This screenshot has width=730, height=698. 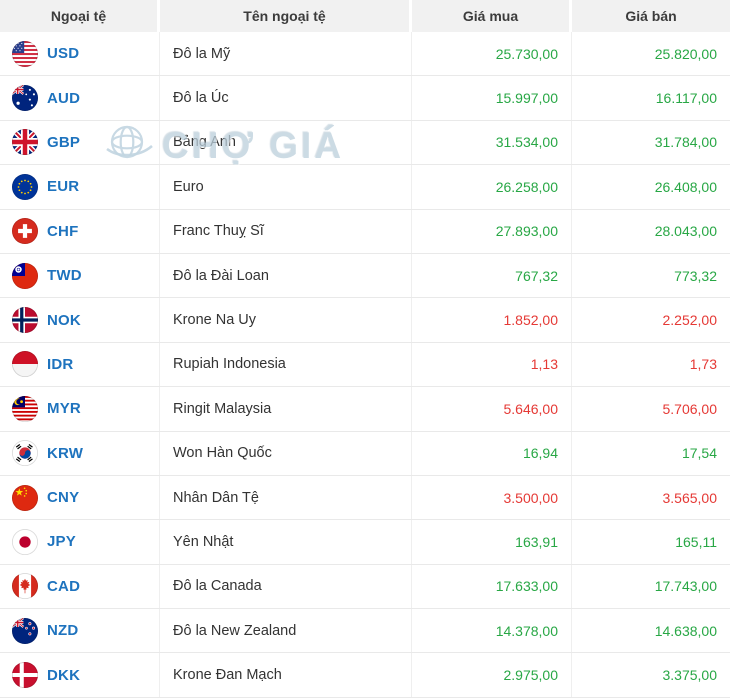 What do you see at coordinates (492, 497) in the screenshot?
I see `buy-price-cell: 3.500,00` at bounding box center [492, 497].